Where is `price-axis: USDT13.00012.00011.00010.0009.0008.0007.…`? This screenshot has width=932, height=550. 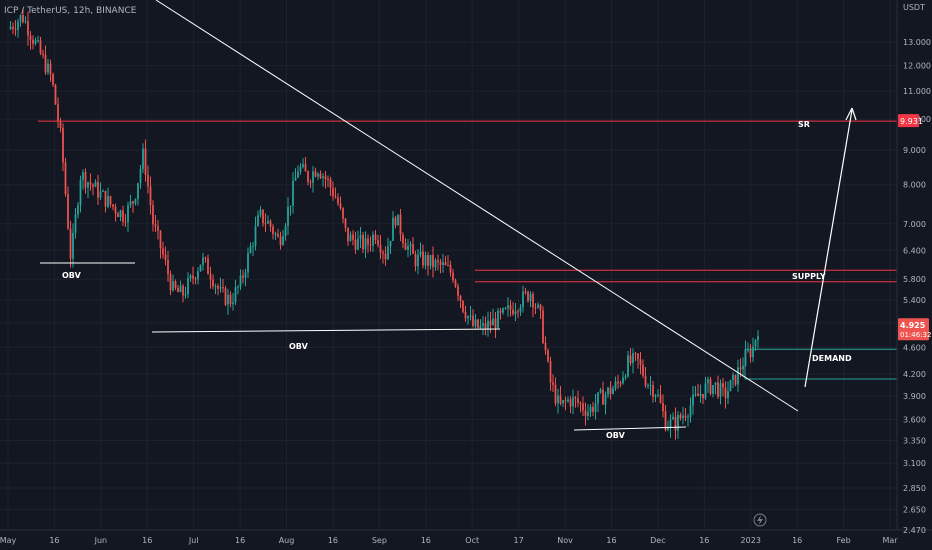 price-axis: USDT13.00012.00011.00010.0009.0008.0007.… is located at coordinates (914, 269).